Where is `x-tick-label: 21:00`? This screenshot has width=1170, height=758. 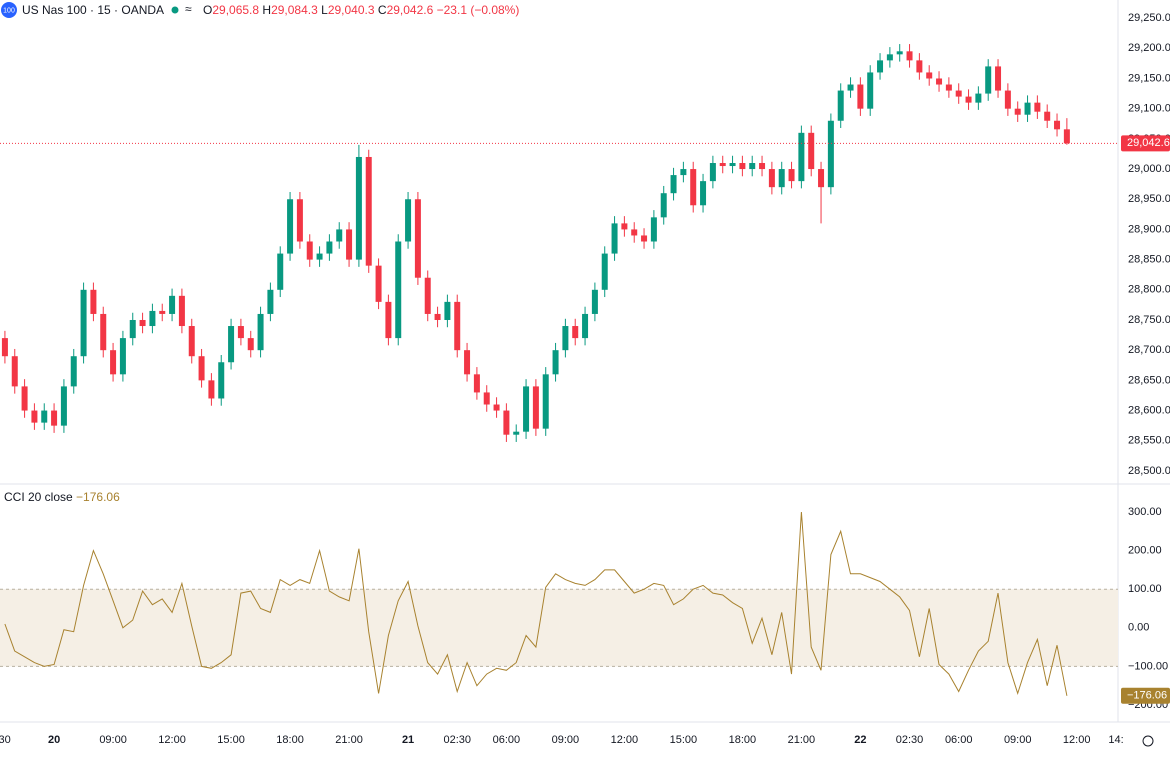
x-tick-label: 21:00 is located at coordinates (802, 740).